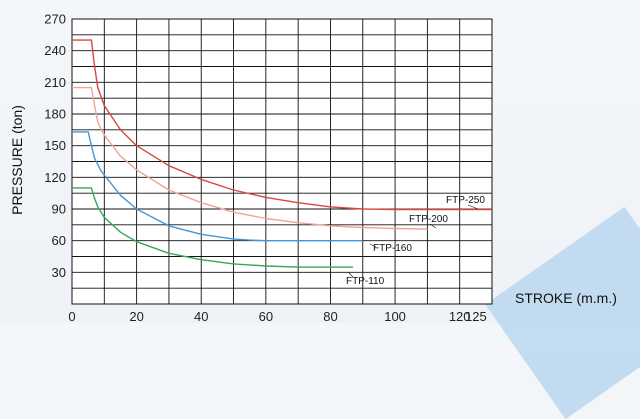  I want to click on series-label-leaders, so click(413, 241).